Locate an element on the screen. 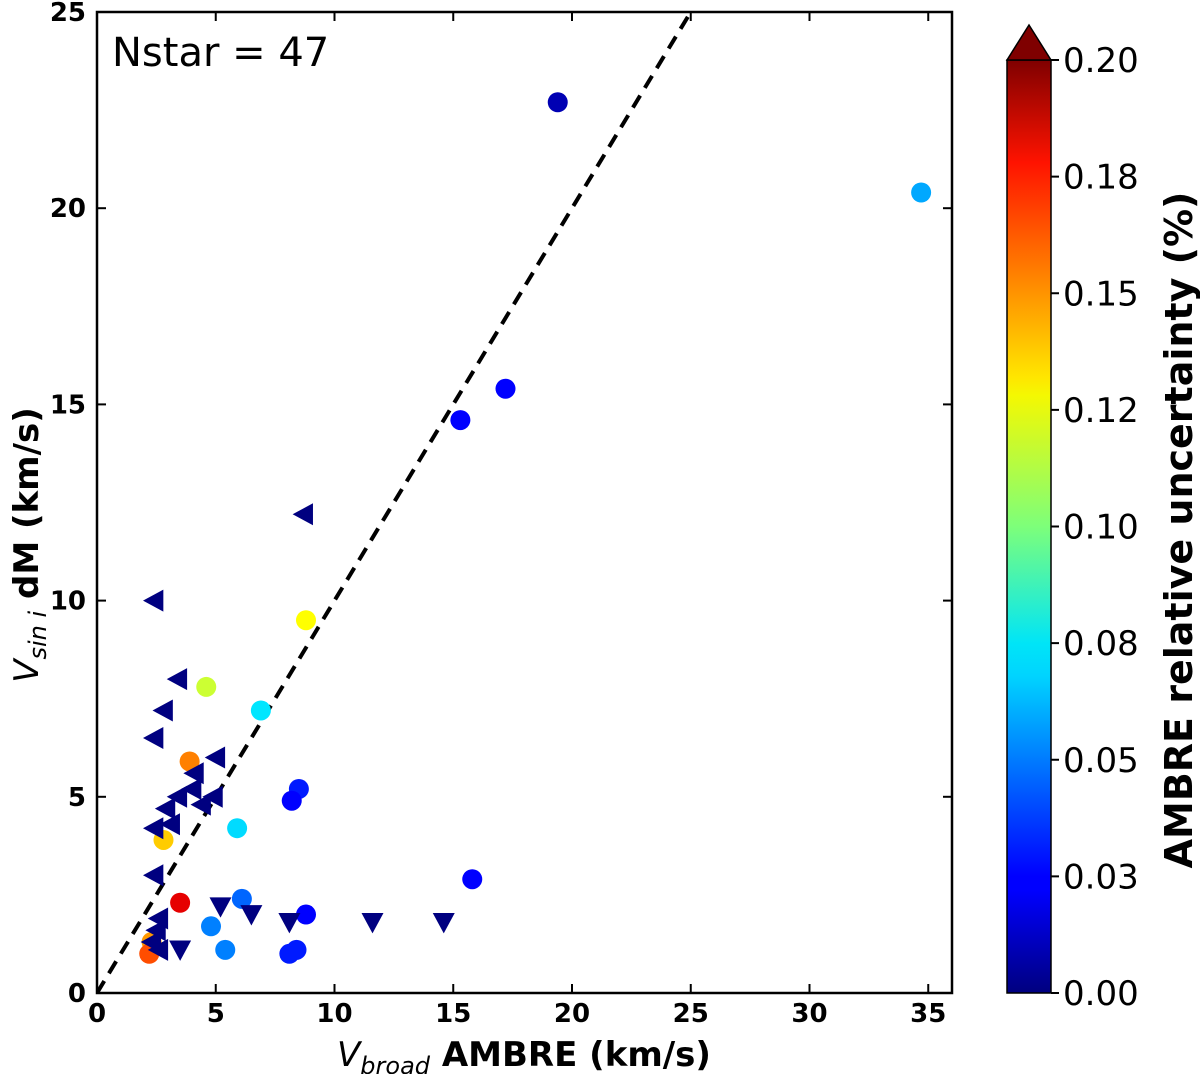  y-tick-label: 0 is located at coordinates (77, 994).